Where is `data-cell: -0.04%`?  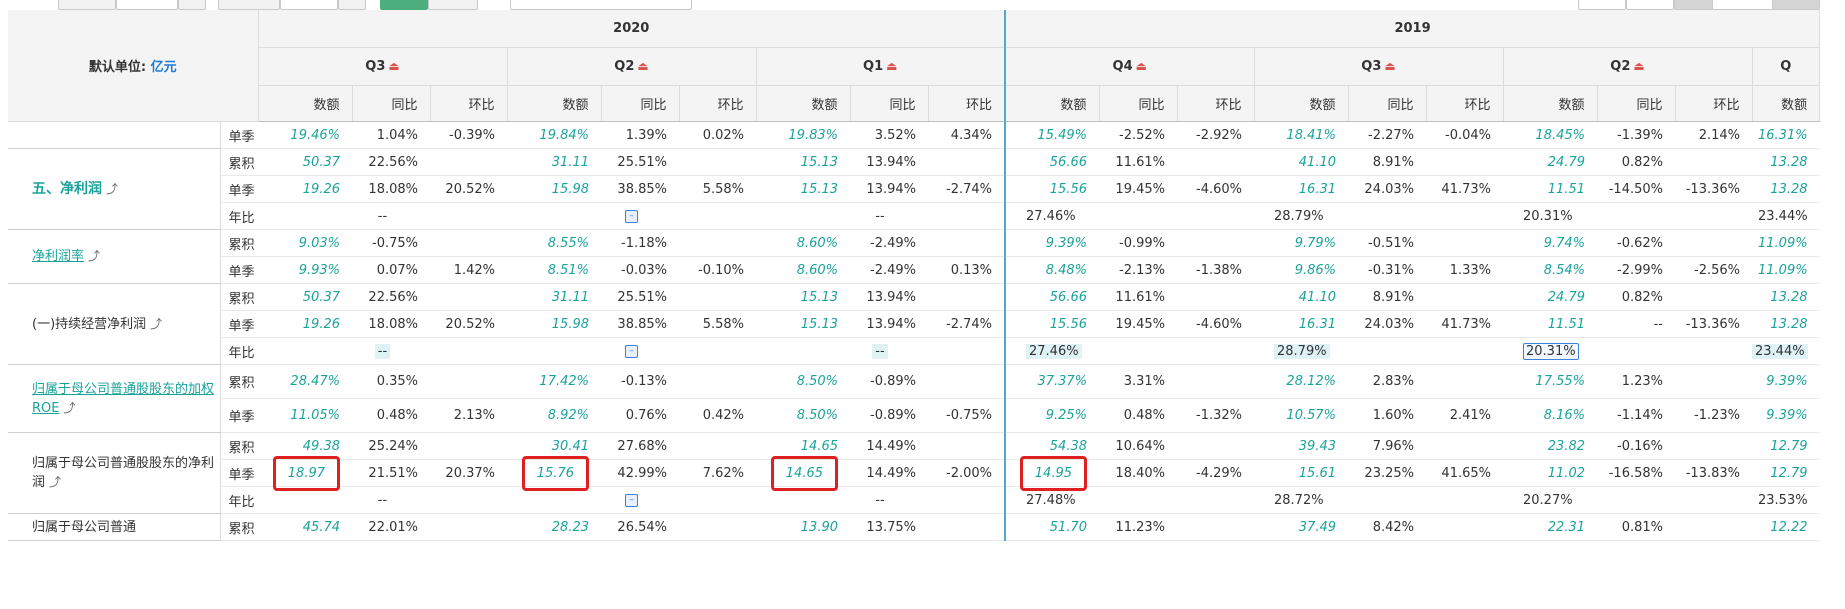 data-cell: -0.04% is located at coordinates (1464, 135).